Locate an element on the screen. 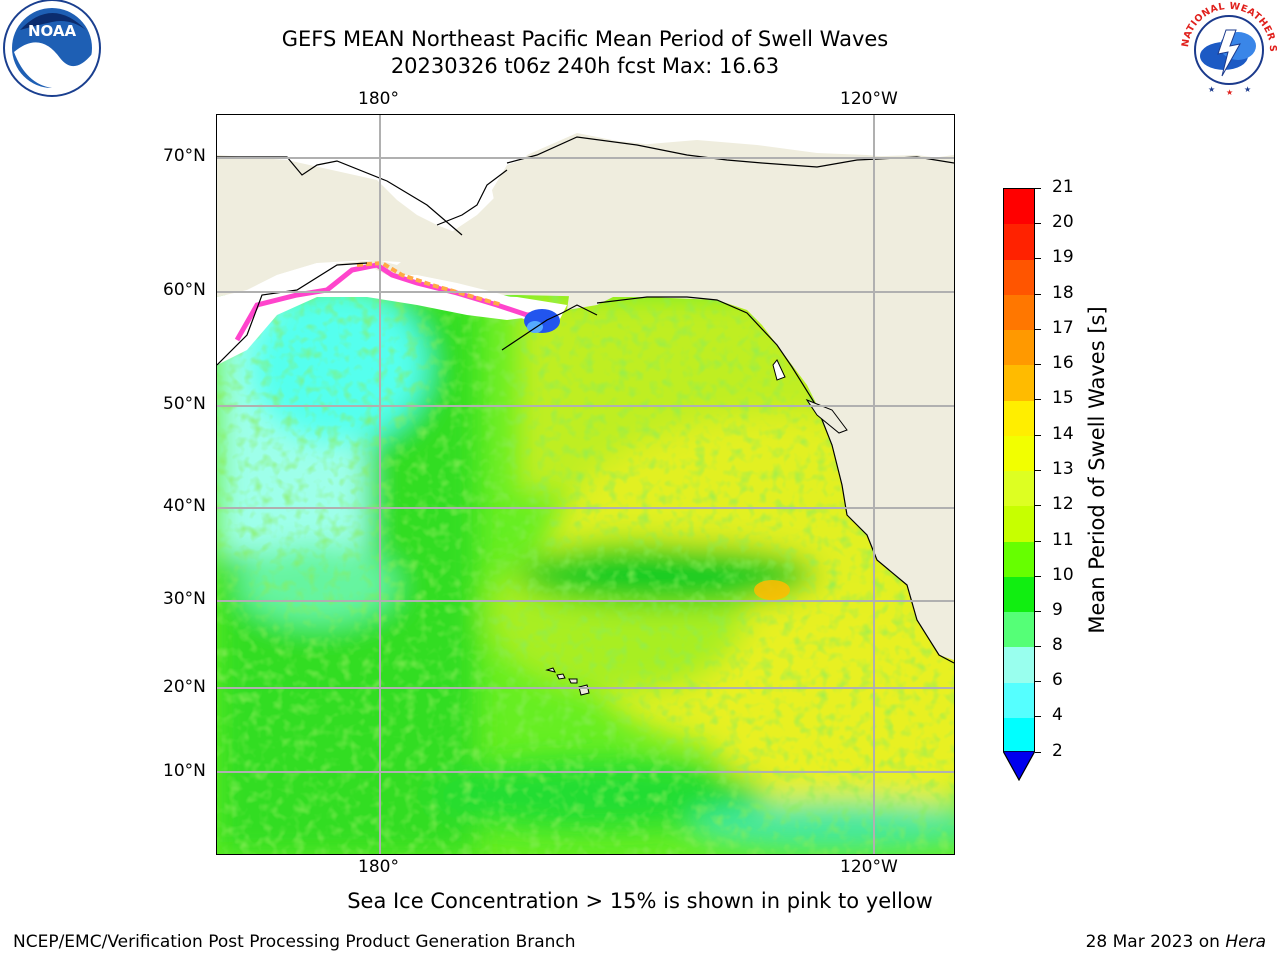  colorbar-tick-label: 19 is located at coordinates (1063, 257).